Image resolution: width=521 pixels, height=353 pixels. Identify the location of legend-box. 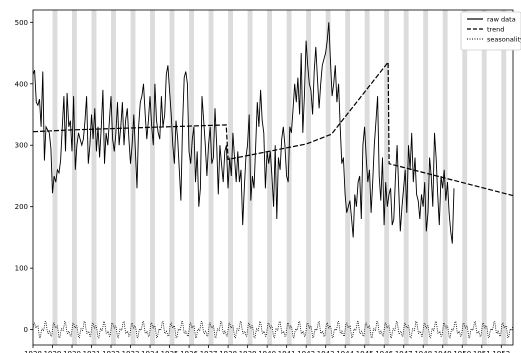
(490, 31).